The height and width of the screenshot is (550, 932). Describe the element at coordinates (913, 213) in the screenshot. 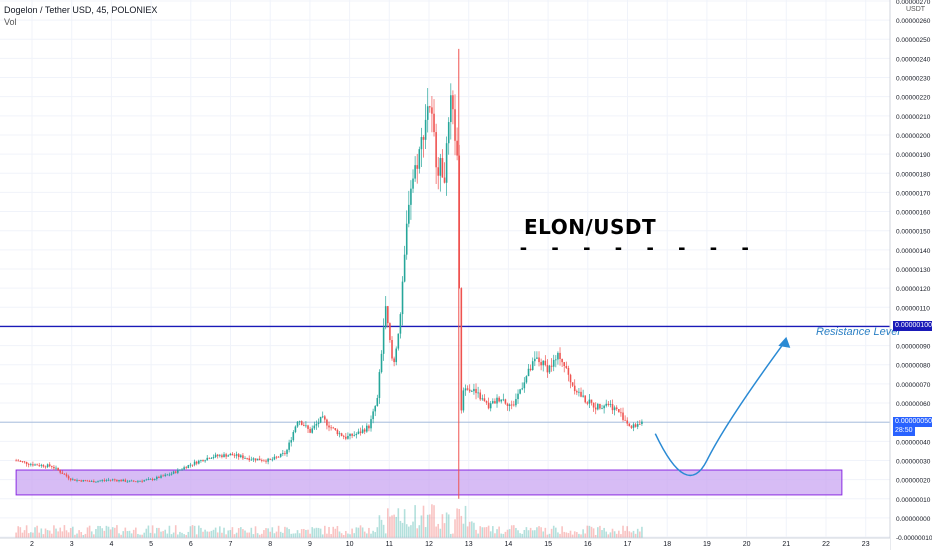

I see `price-tick-label: 0.00000160` at that location.